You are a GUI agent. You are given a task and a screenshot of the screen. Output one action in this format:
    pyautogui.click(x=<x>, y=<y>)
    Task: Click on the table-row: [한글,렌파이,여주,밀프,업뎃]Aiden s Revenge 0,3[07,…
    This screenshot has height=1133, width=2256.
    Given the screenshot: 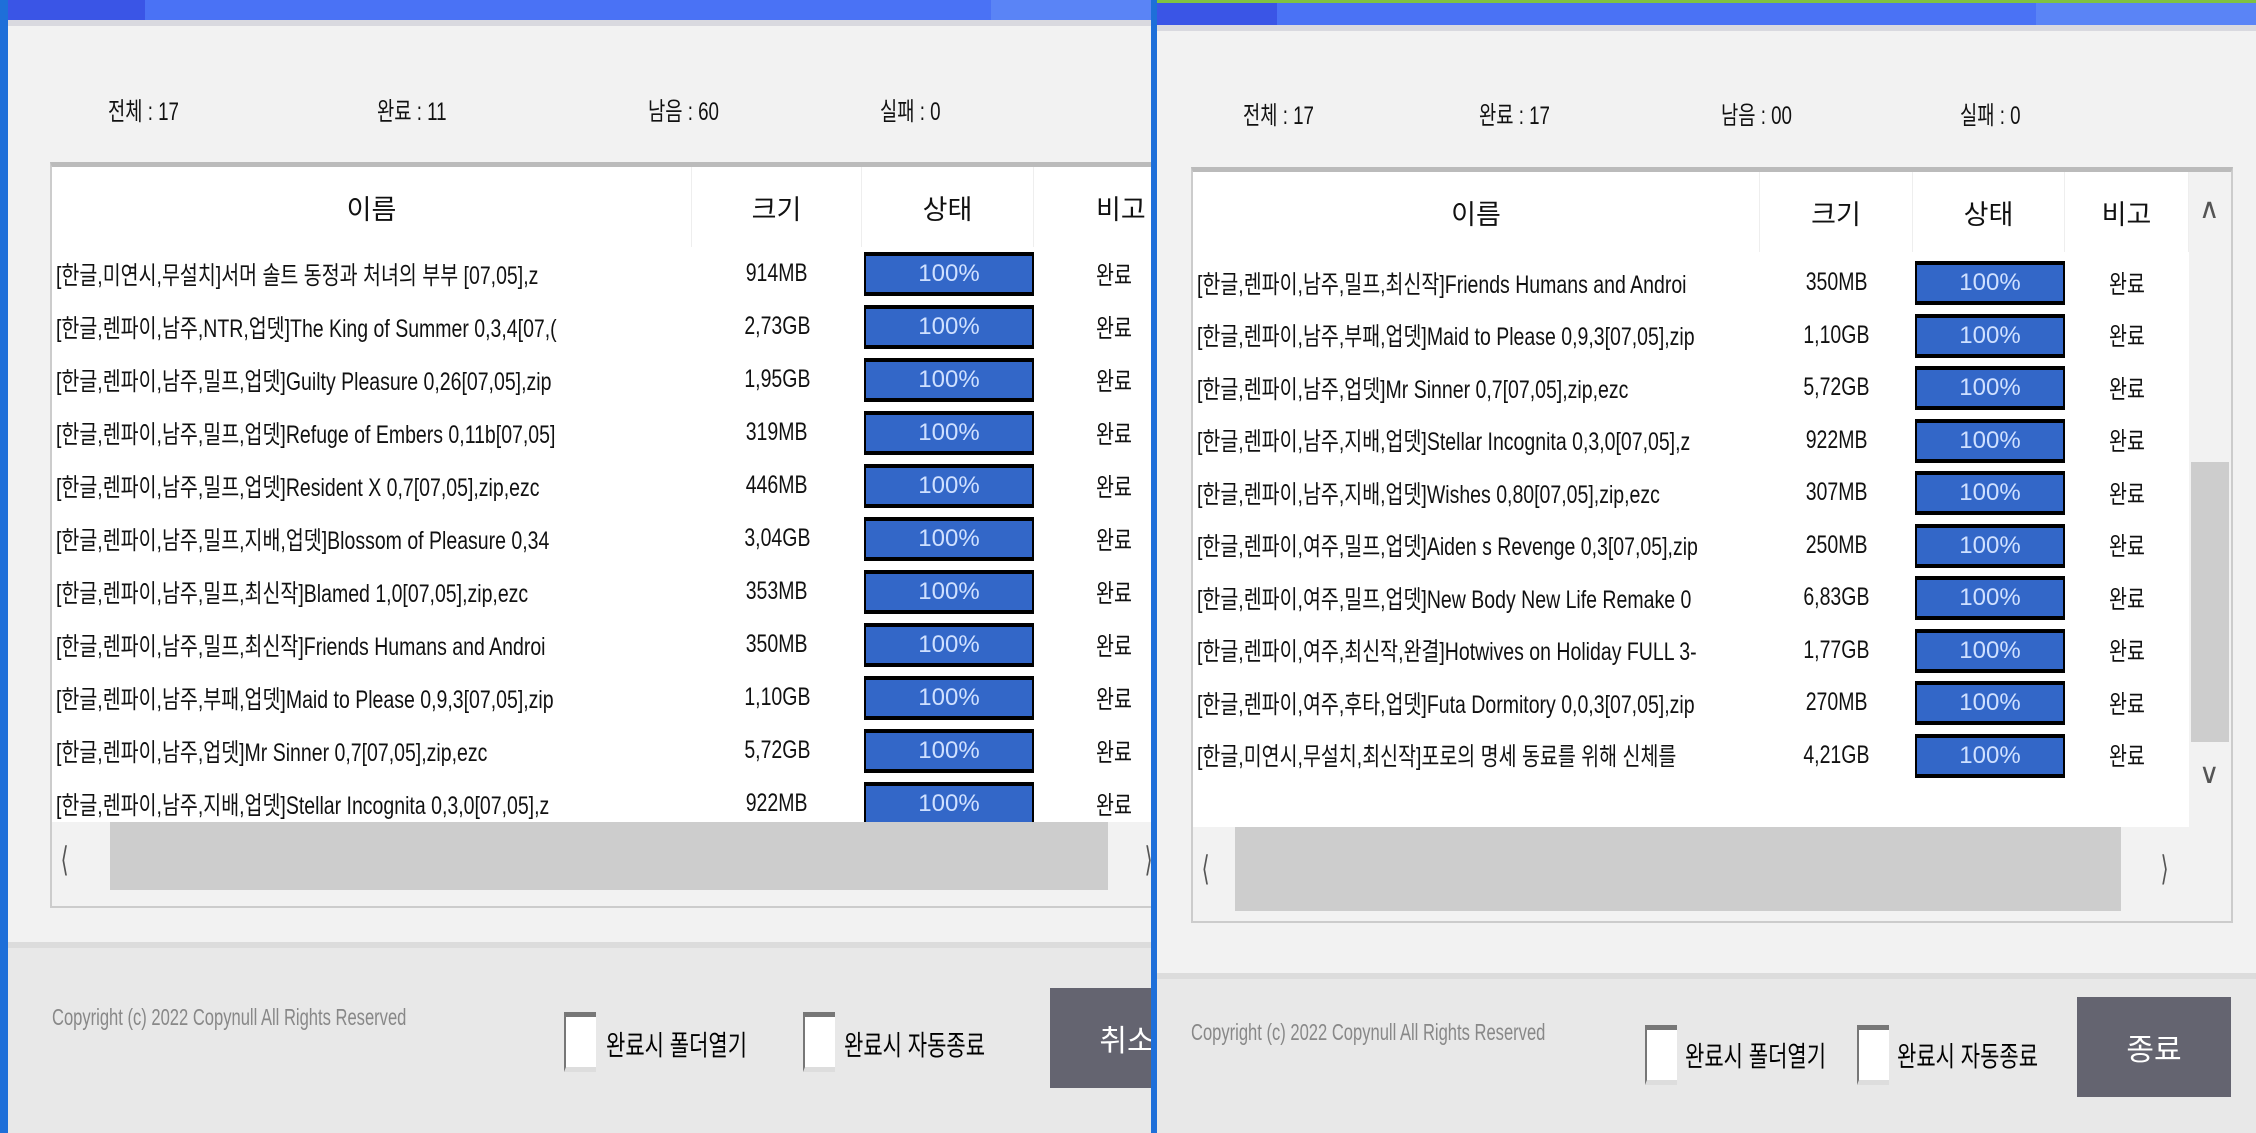 What is the action you would take?
    pyautogui.click(x=1712, y=545)
    